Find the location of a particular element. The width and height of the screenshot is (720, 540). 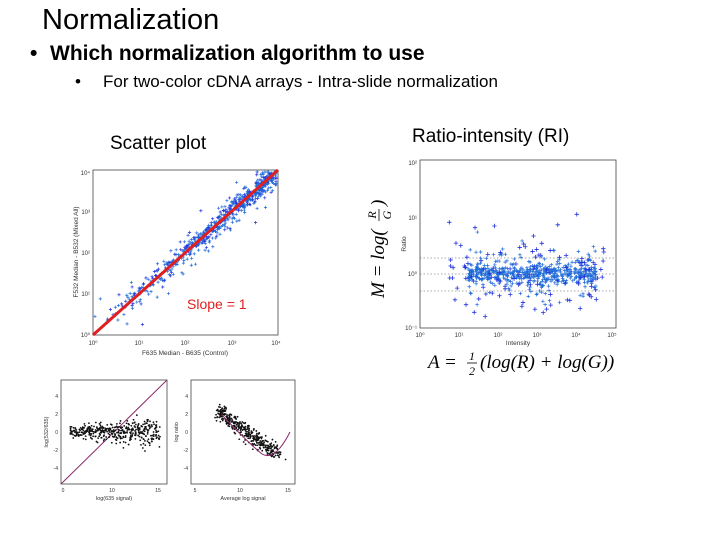

a-formula-rhs: (log(R) + log(G)) is located at coordinates (547, 362).